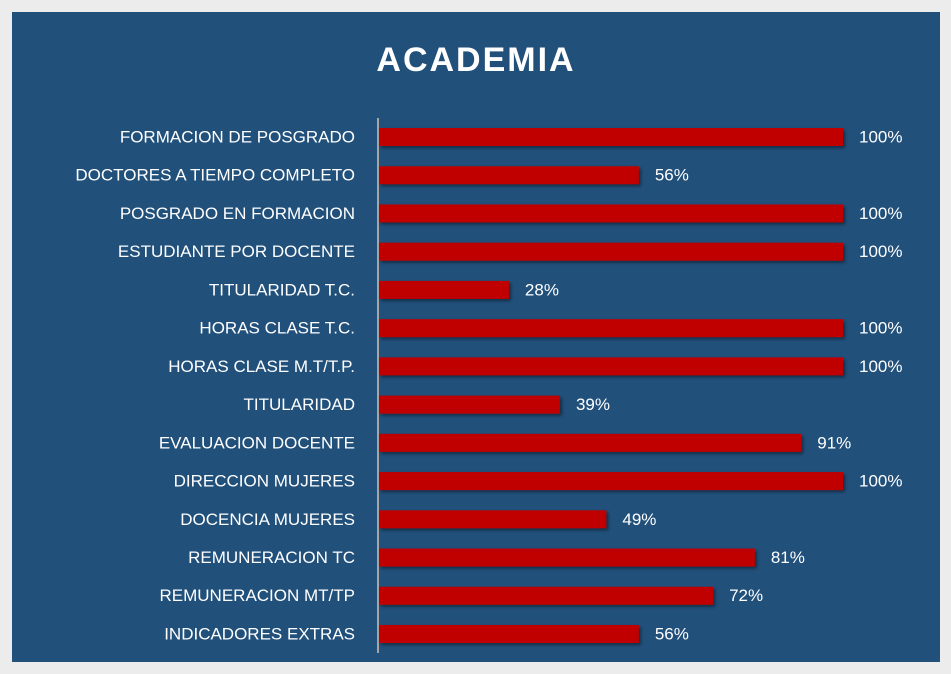 The width and height of the screenshot is (951, 674). What do you see at coordinates (639, 519) in the screenshot?
I see `value-label: 49%` at bounding box center [639, 519].